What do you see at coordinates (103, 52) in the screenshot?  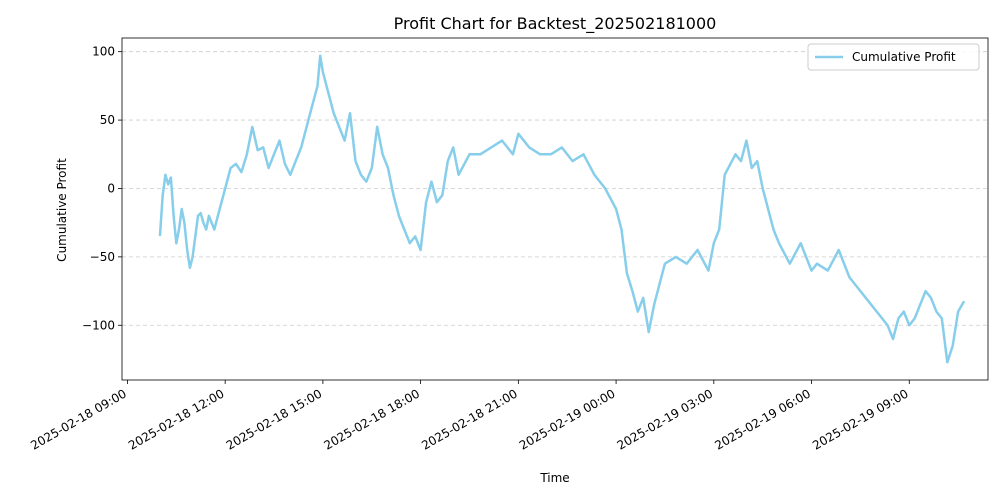 I see `y-tick-label: 100` at bounding box center [103, 52].